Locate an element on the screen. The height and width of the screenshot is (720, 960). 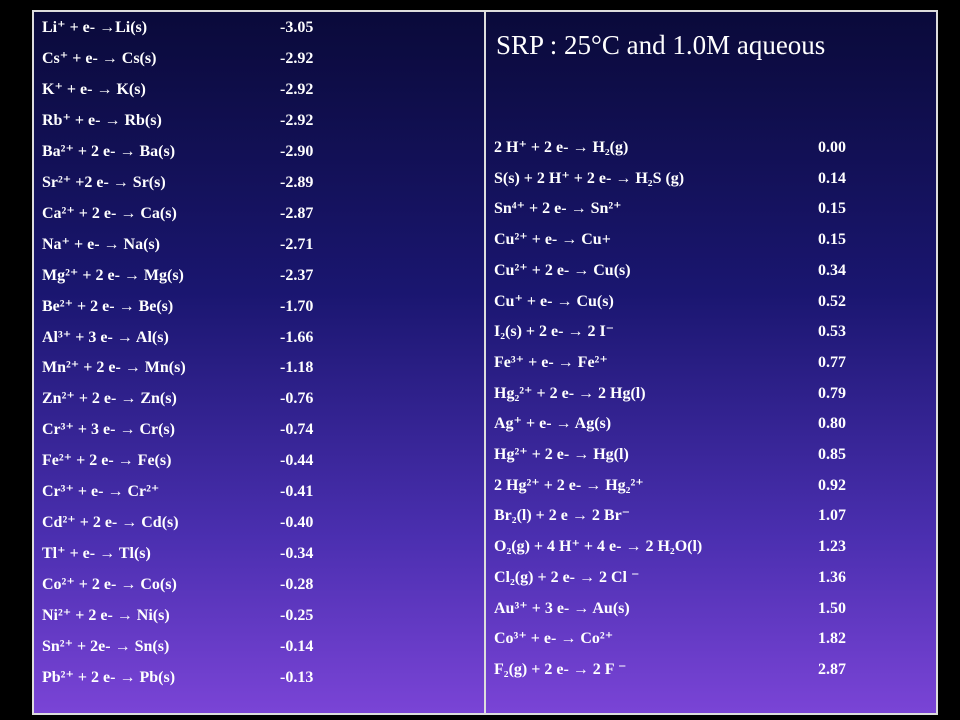
potential: -0.25 is located at coordinates (297, 616).